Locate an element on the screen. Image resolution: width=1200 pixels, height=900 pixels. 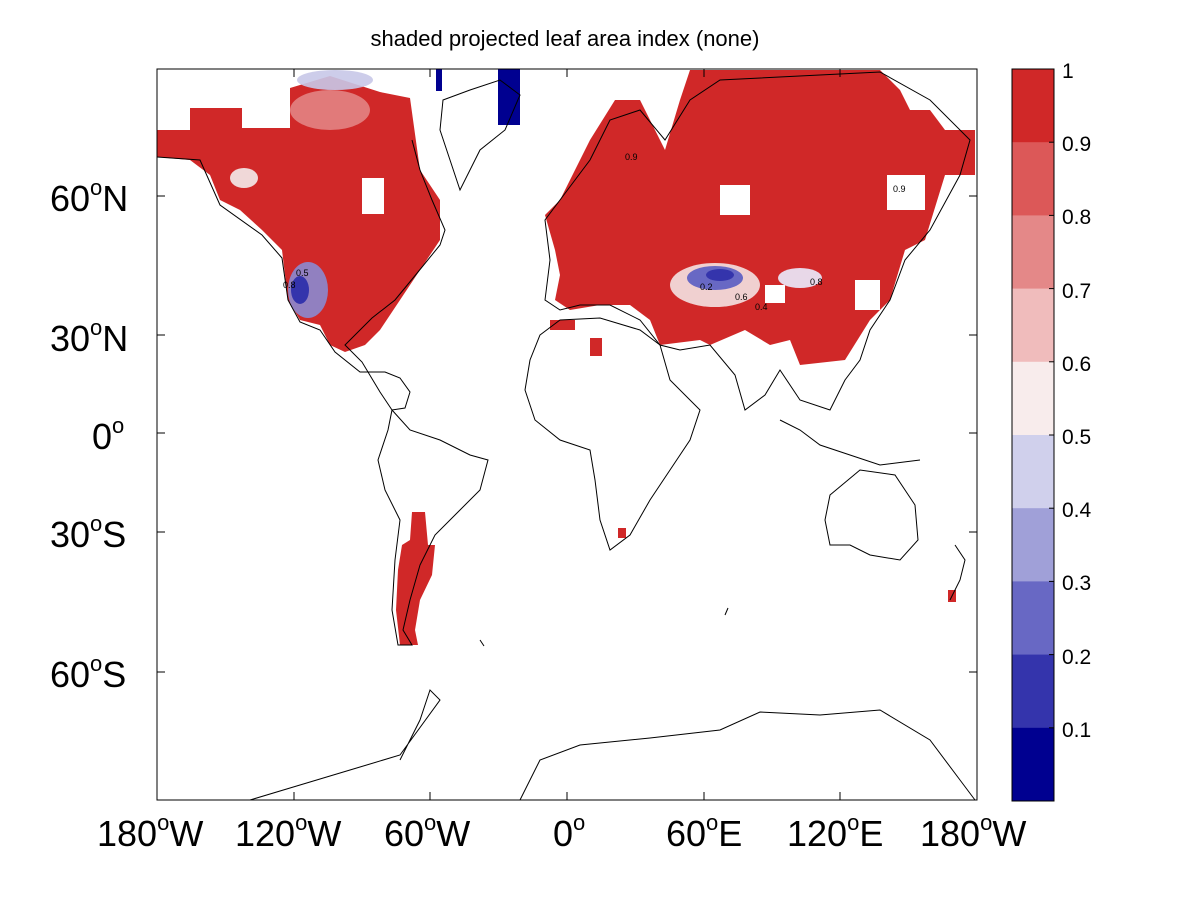
colorbar-tick-label: 0.9 is located at coordinates (1077, 145).